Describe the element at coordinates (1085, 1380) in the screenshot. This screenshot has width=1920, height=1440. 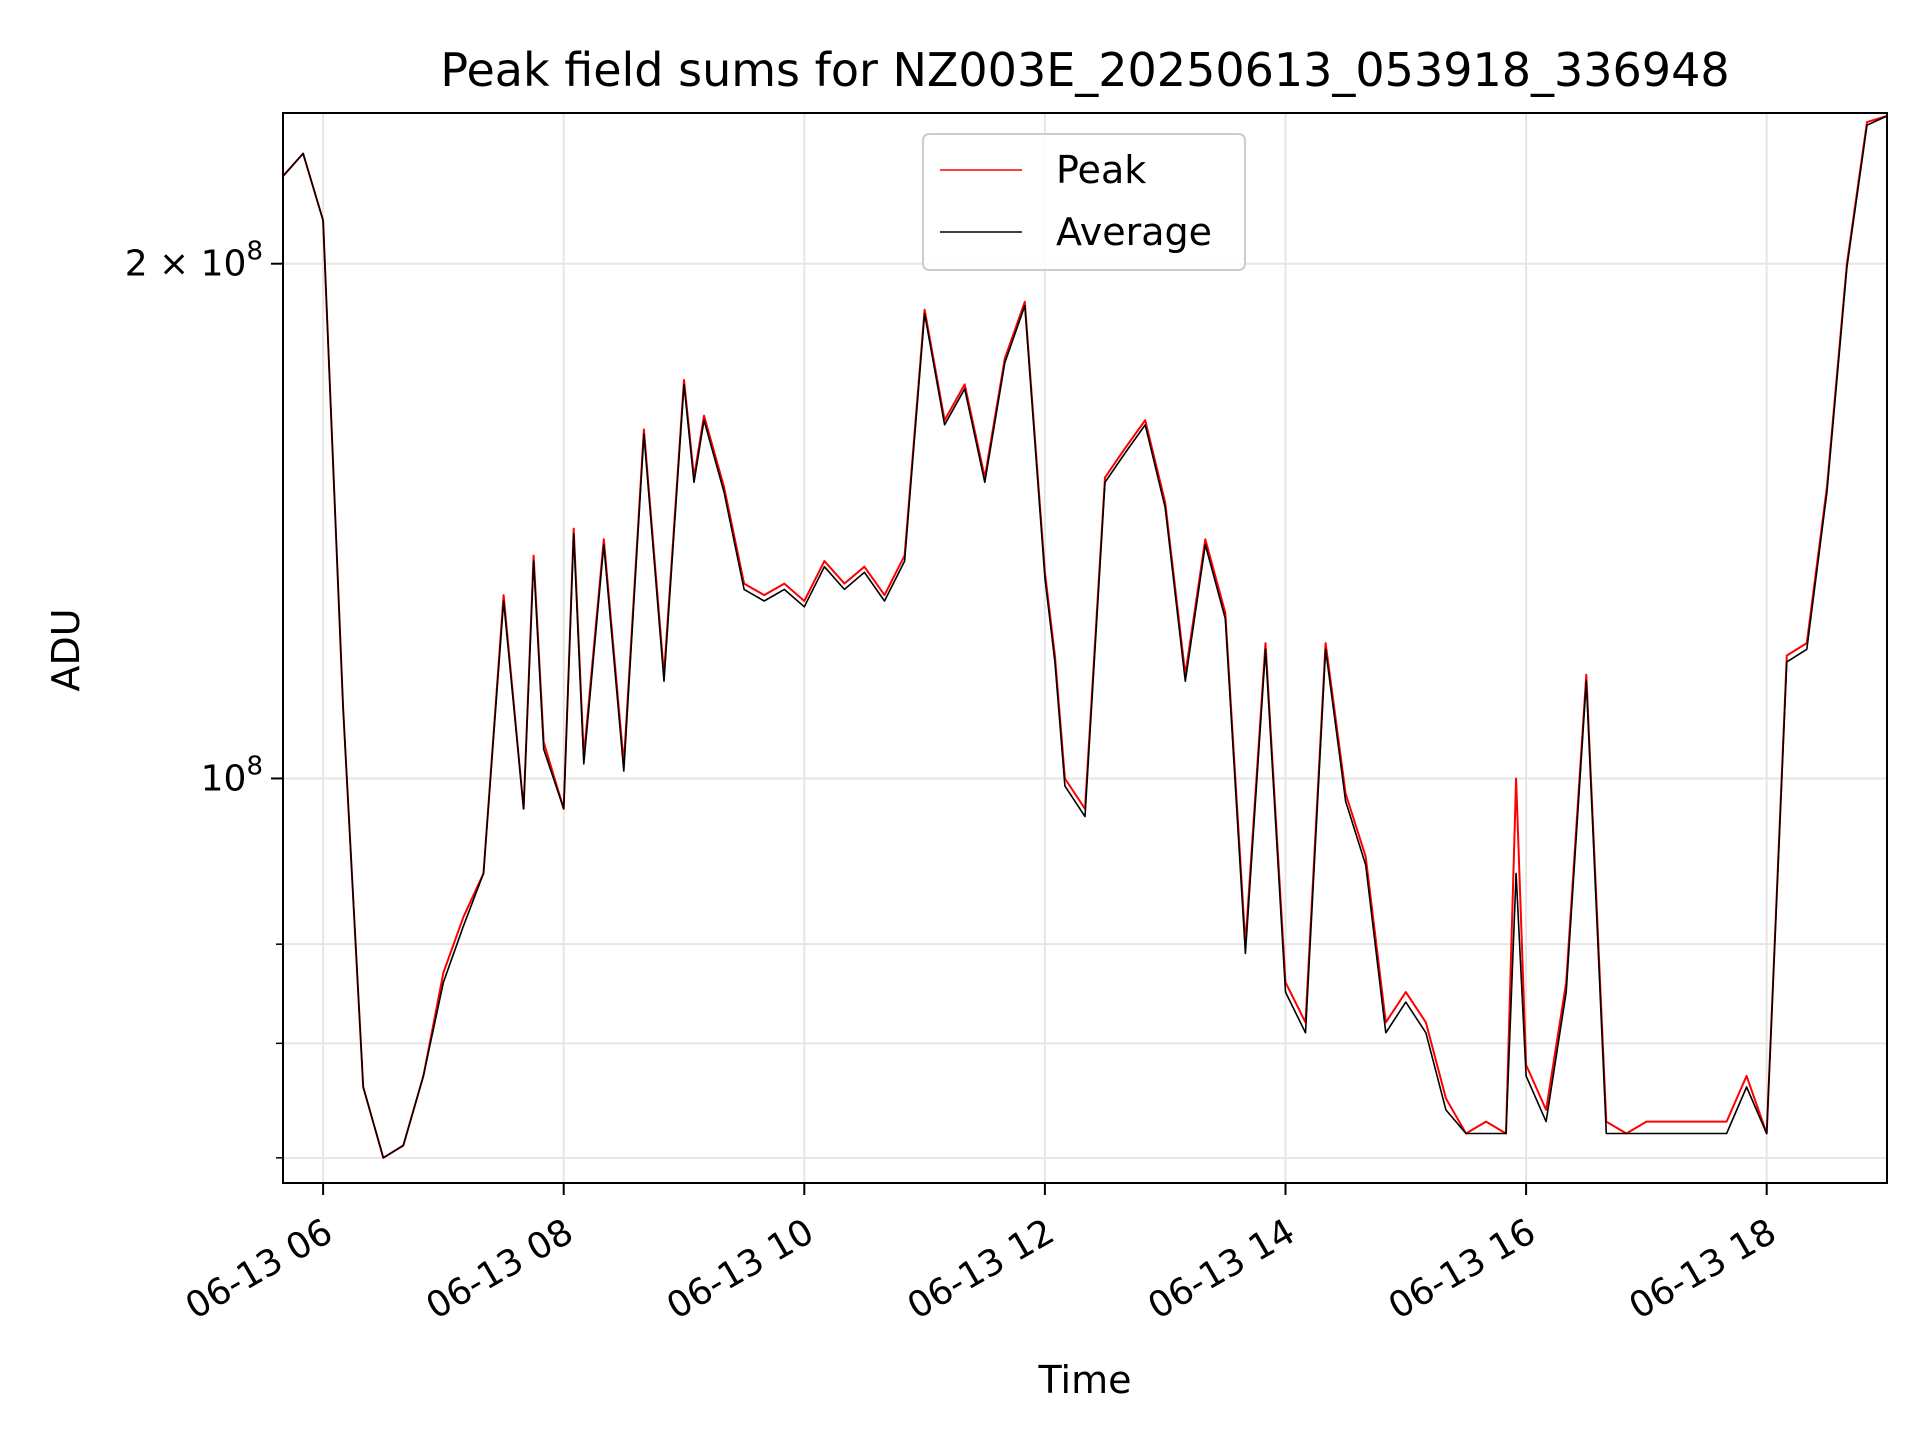
I see `x-axis-label: Time` at that location.